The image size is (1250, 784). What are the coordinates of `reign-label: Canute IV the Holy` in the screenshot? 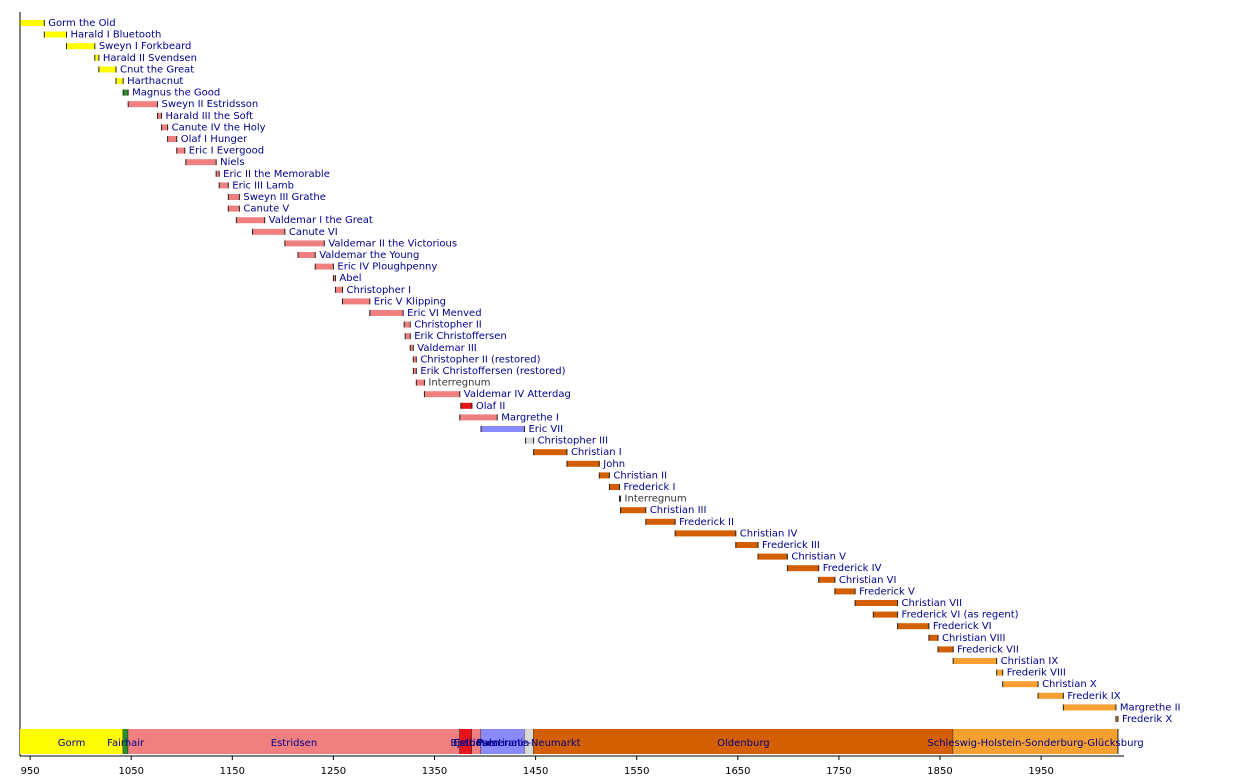 It's located at (219, 127).